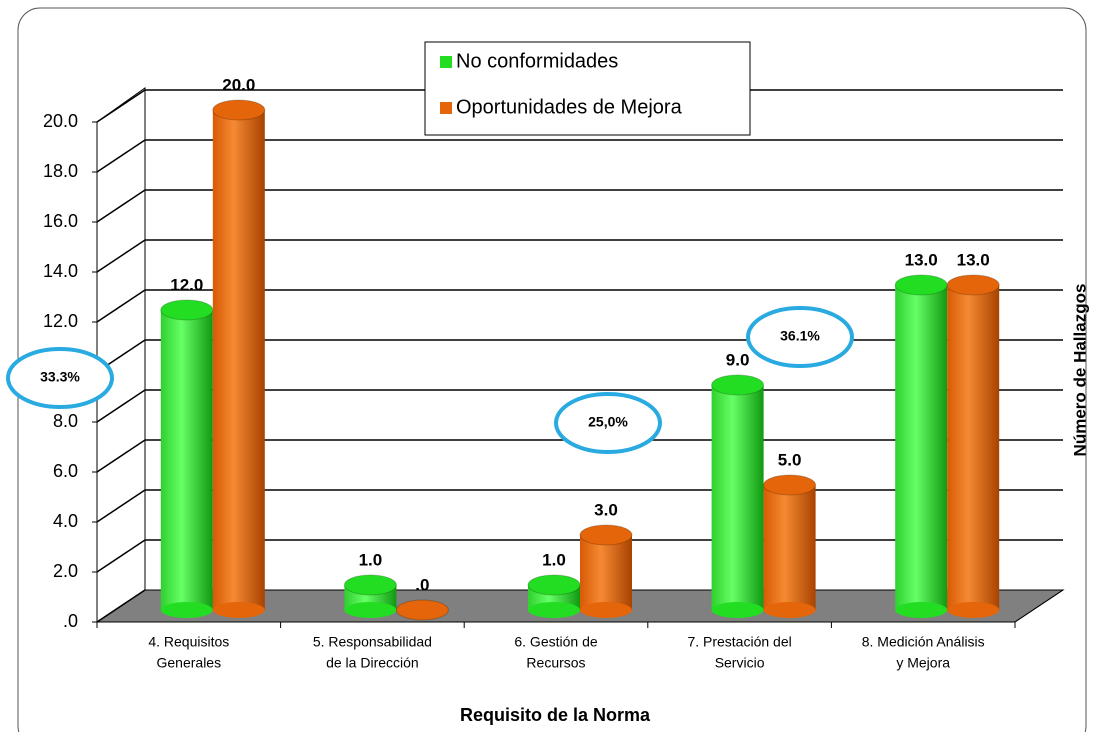 Image resolution: width=1104 pixels, height=732 pixels. Describe the element at coordinates (422, 584) in the screenshot. I see `value-label: .0` at that location.